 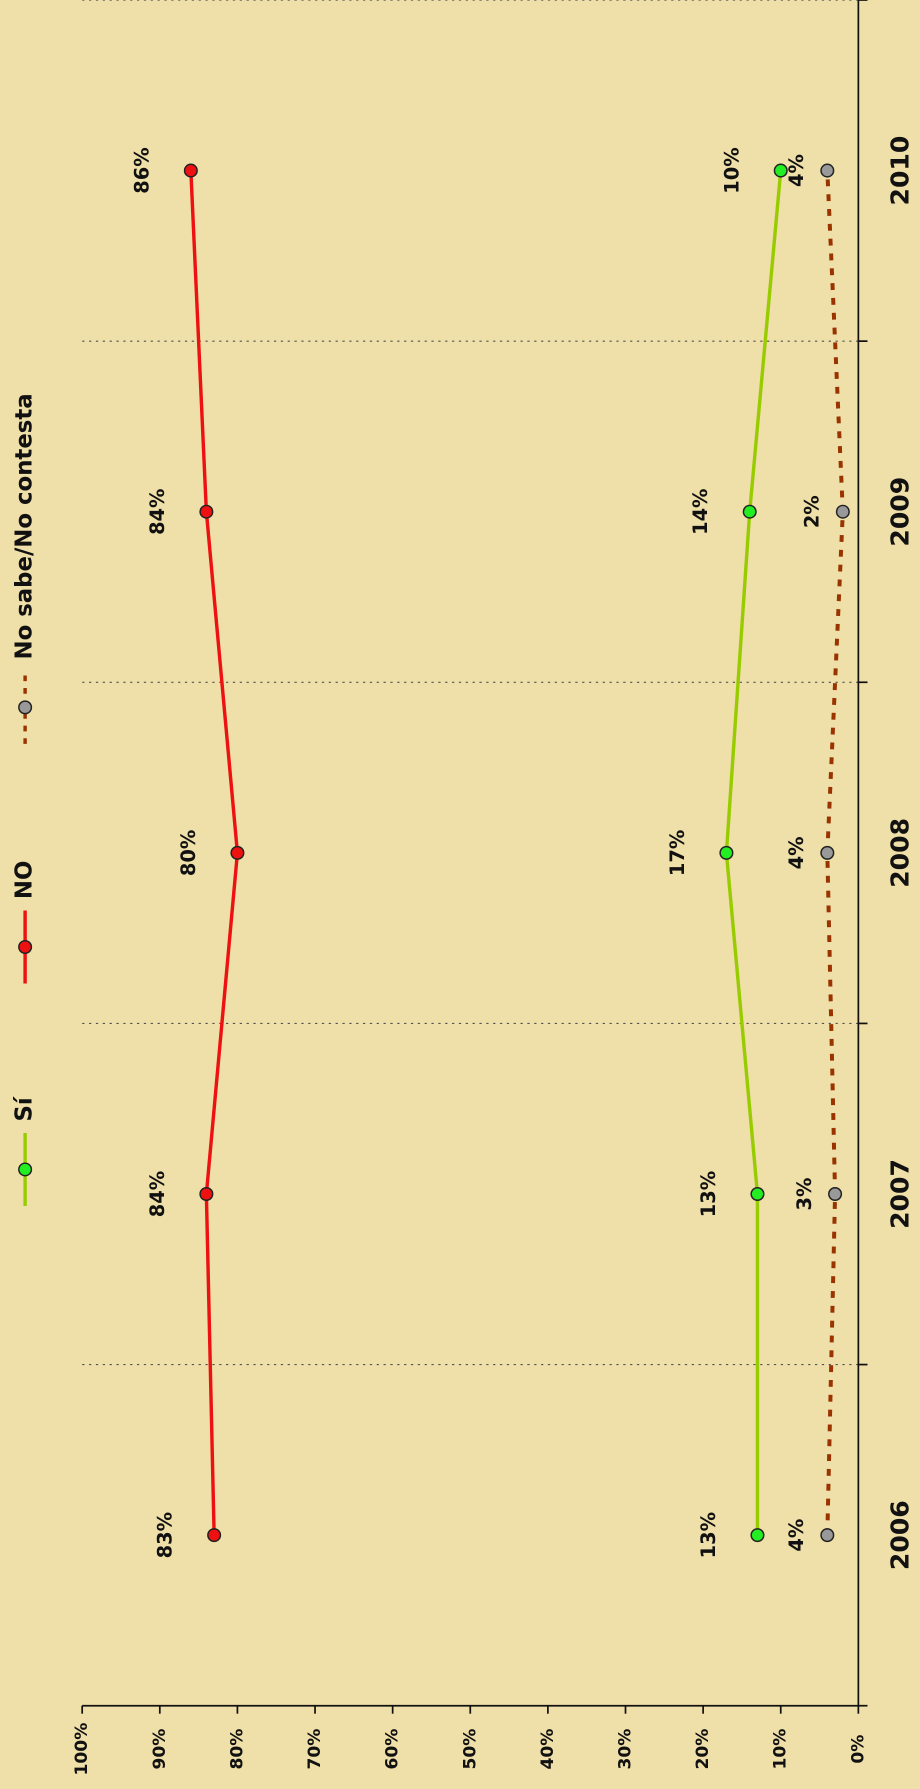 What do you see at coordinates (677, 853) in the screenshot?
I see `data-label: 17%` at bounding box center [677, 853].